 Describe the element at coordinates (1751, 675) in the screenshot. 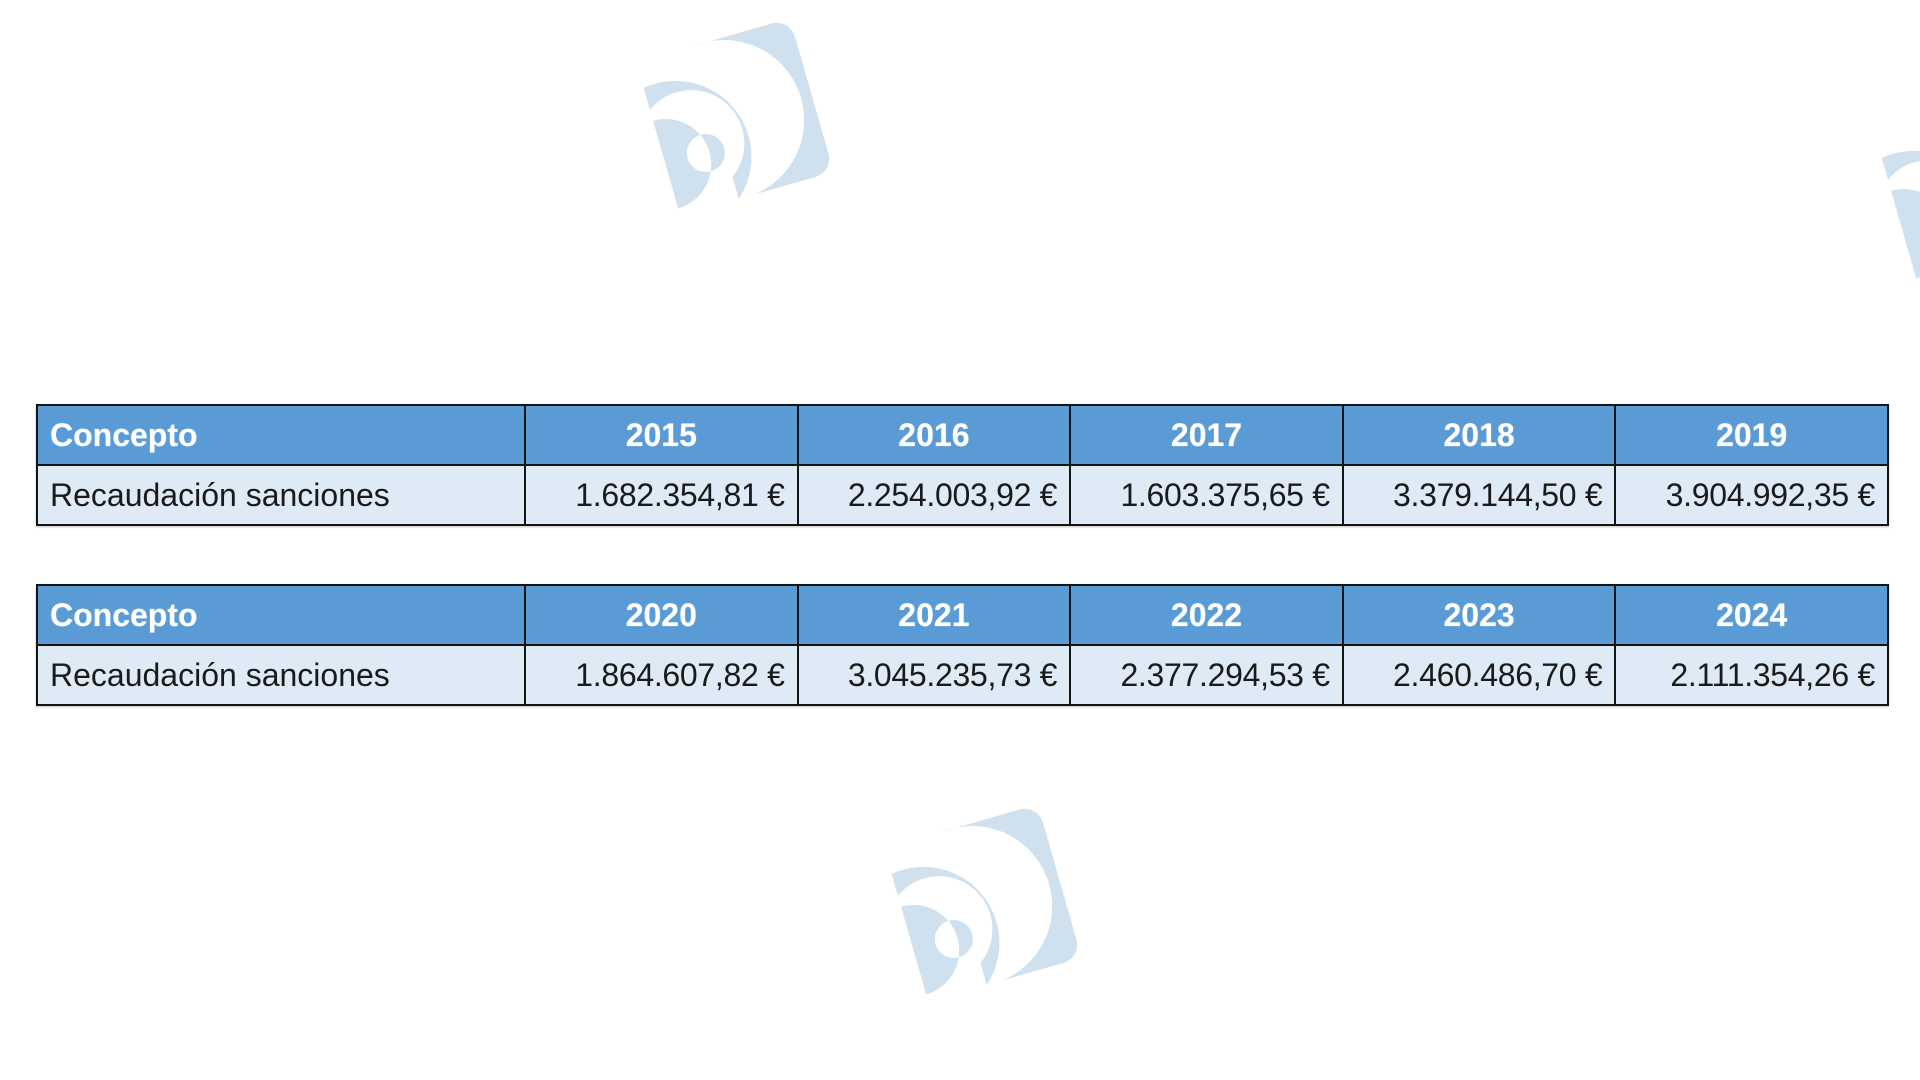

I see `amount-cell: 2.111.354,26 €` at that location.